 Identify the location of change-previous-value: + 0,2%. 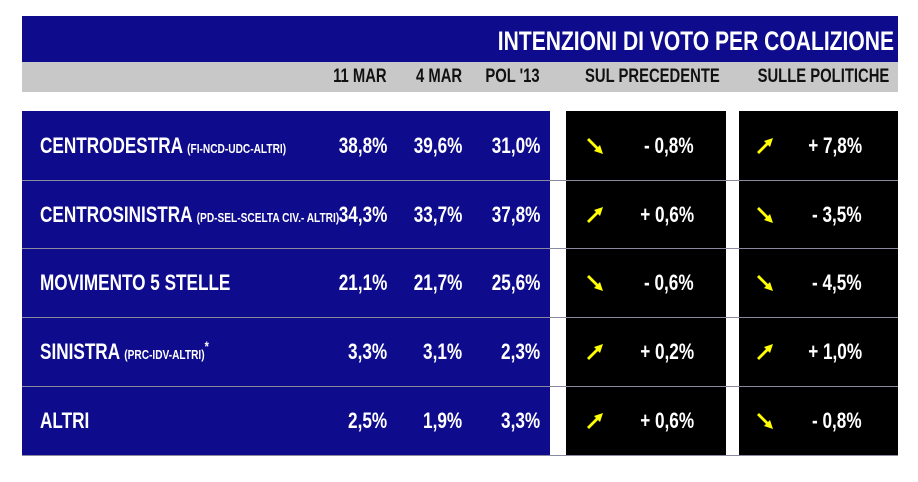
(667, 351).